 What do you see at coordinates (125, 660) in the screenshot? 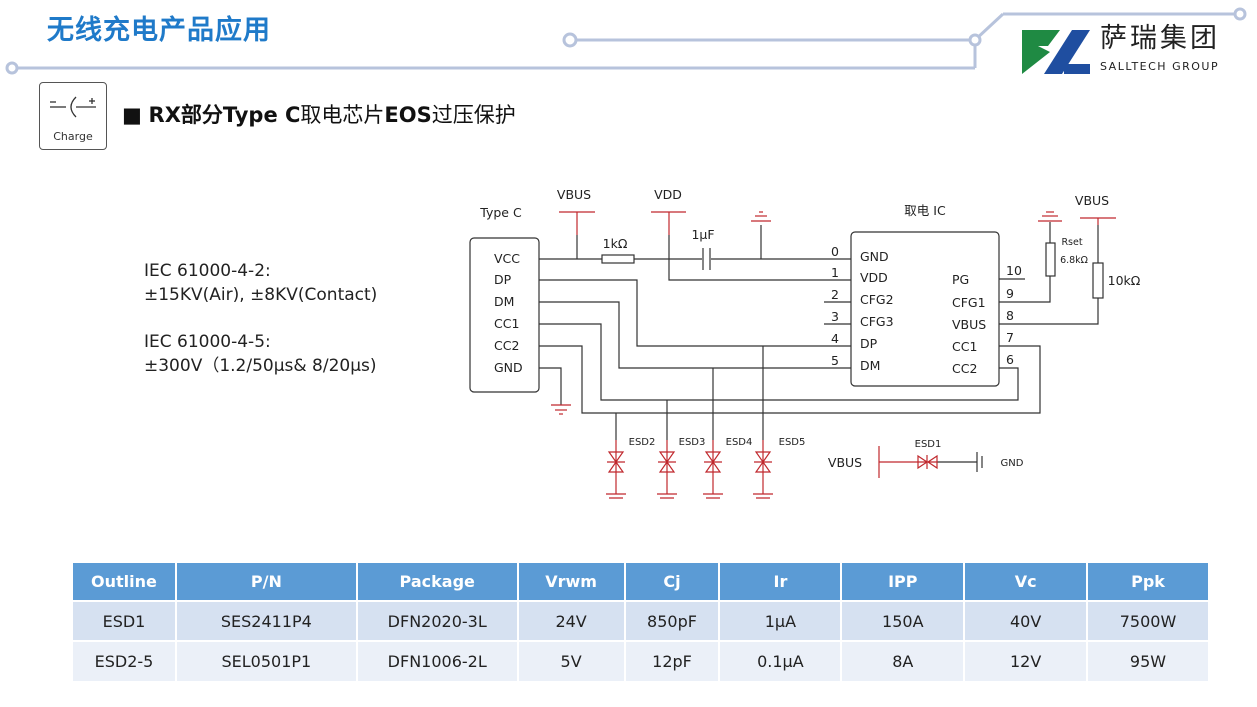
I see `table-cell: ESD2-5` at bounding box center [125, 660].